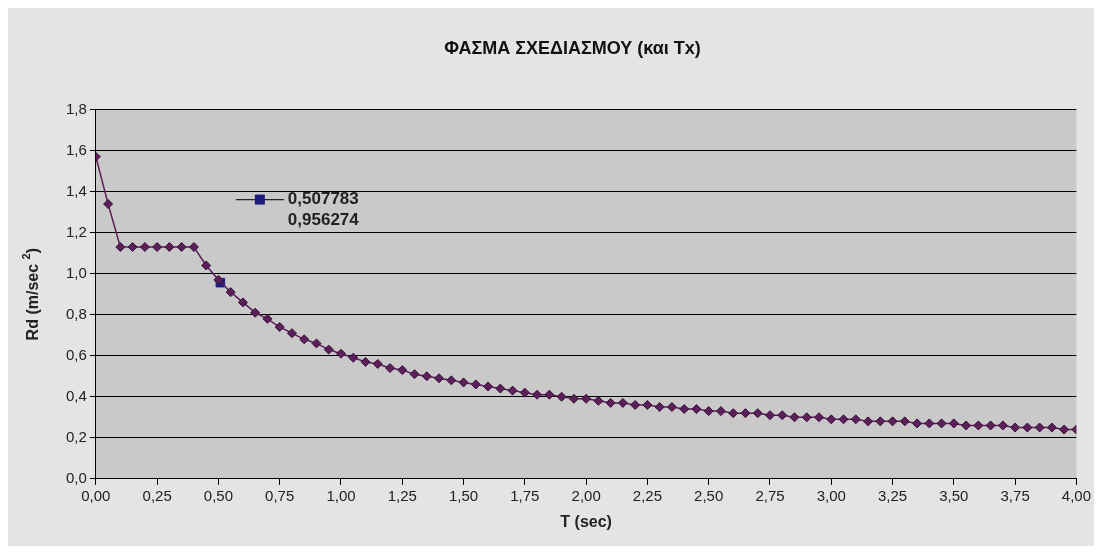 The height and width of the screenshot is (554, 1102). Describe the element at coordinates (586, 521) in the screenshot. I see `x-axis-title: T (sec)` at that location.